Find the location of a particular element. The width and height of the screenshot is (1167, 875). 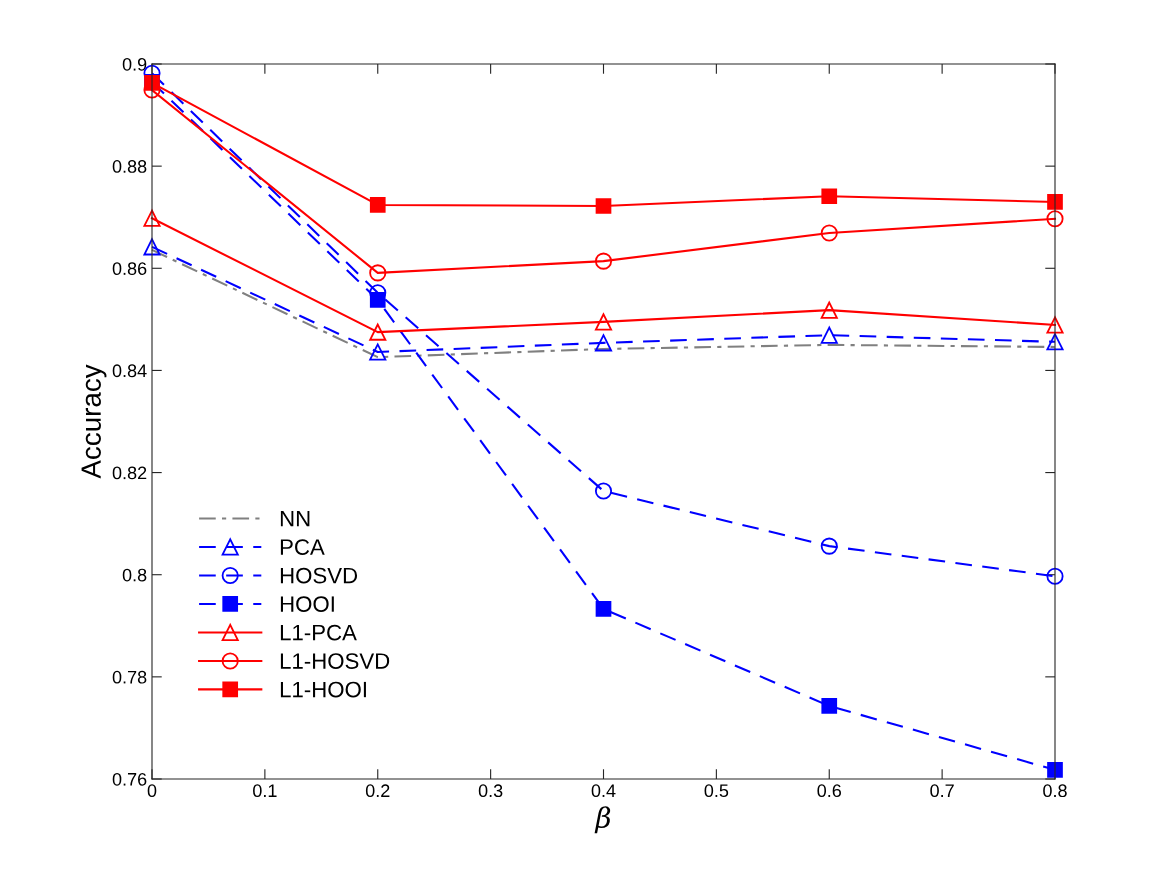

legend-label: L1-PCA is located at coordinates (318, 632).